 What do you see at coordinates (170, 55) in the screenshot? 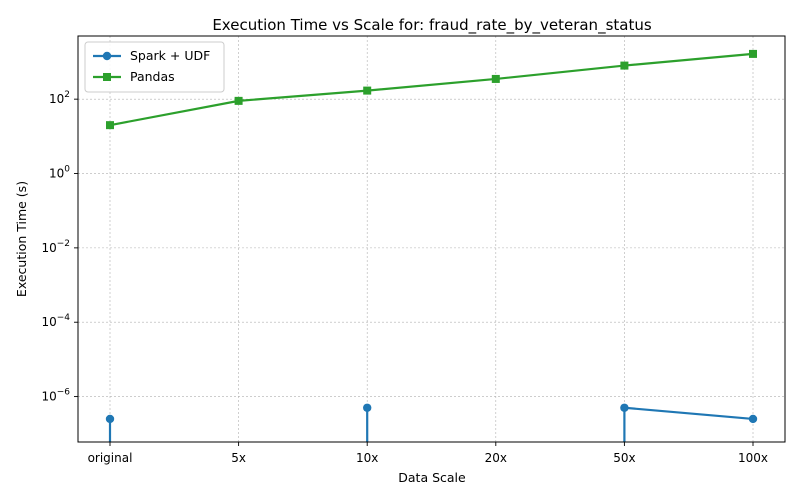
I see `legend-label-spark: Spark + UDF` at bounding box center [170, 55].